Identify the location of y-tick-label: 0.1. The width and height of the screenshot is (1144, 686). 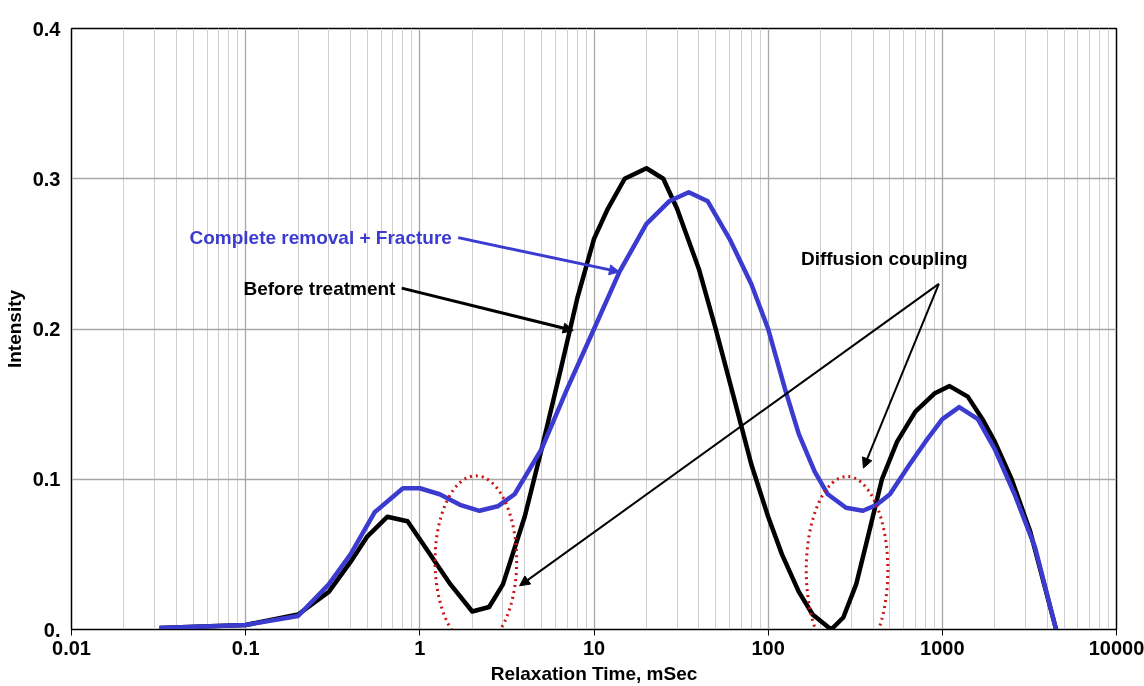
(46, 479).